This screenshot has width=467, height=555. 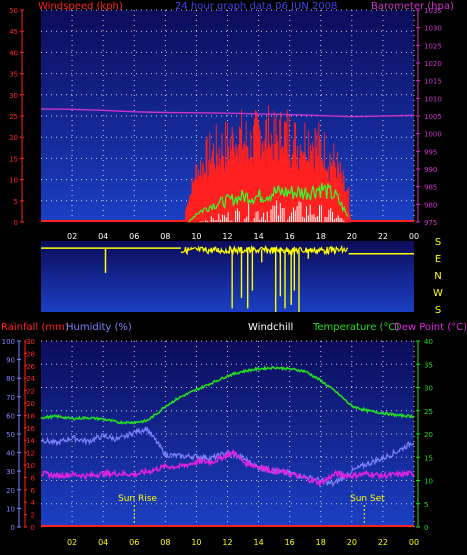 What do you see at coordinates (227, 395) in the screenshot?
I see `temperature-line` at bounding box center [227, 395].